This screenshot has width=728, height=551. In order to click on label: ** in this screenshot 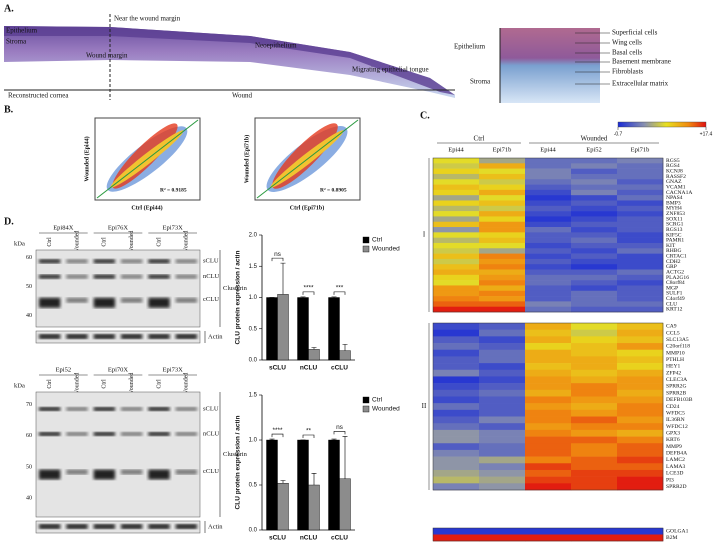, I will do `click(309, 431)`.